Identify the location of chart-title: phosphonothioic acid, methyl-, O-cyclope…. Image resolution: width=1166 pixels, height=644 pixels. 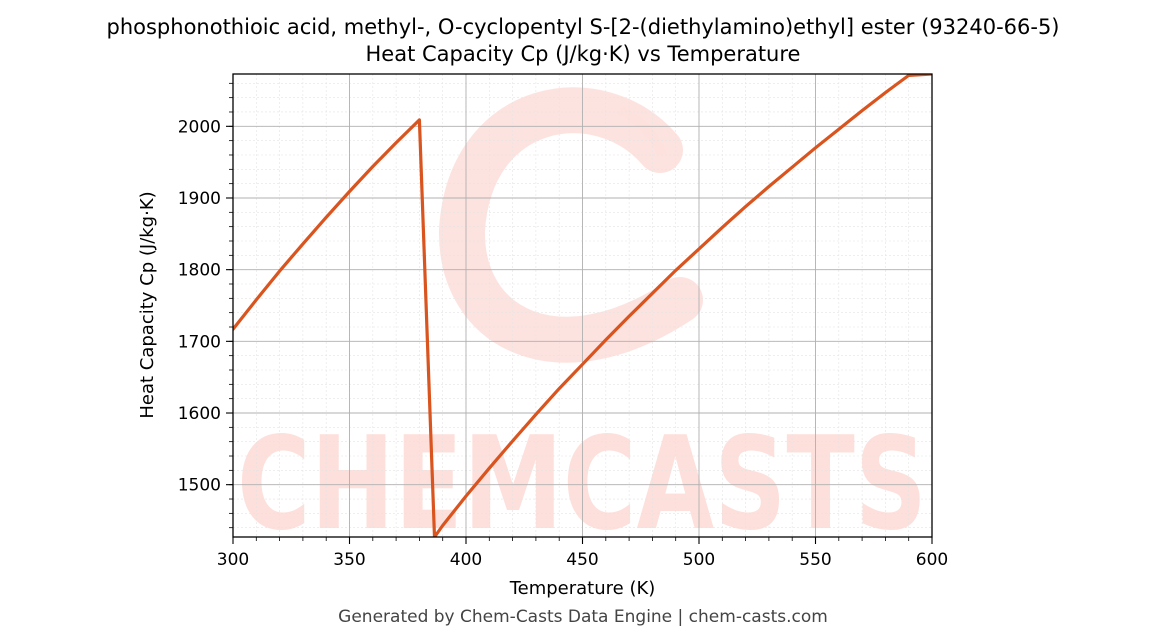
(583, 27).